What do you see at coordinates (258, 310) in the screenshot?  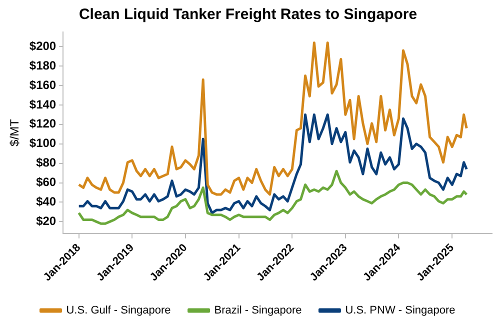 I see `legend-label: Brazil - Singapore` at bounding box center [258, 310].